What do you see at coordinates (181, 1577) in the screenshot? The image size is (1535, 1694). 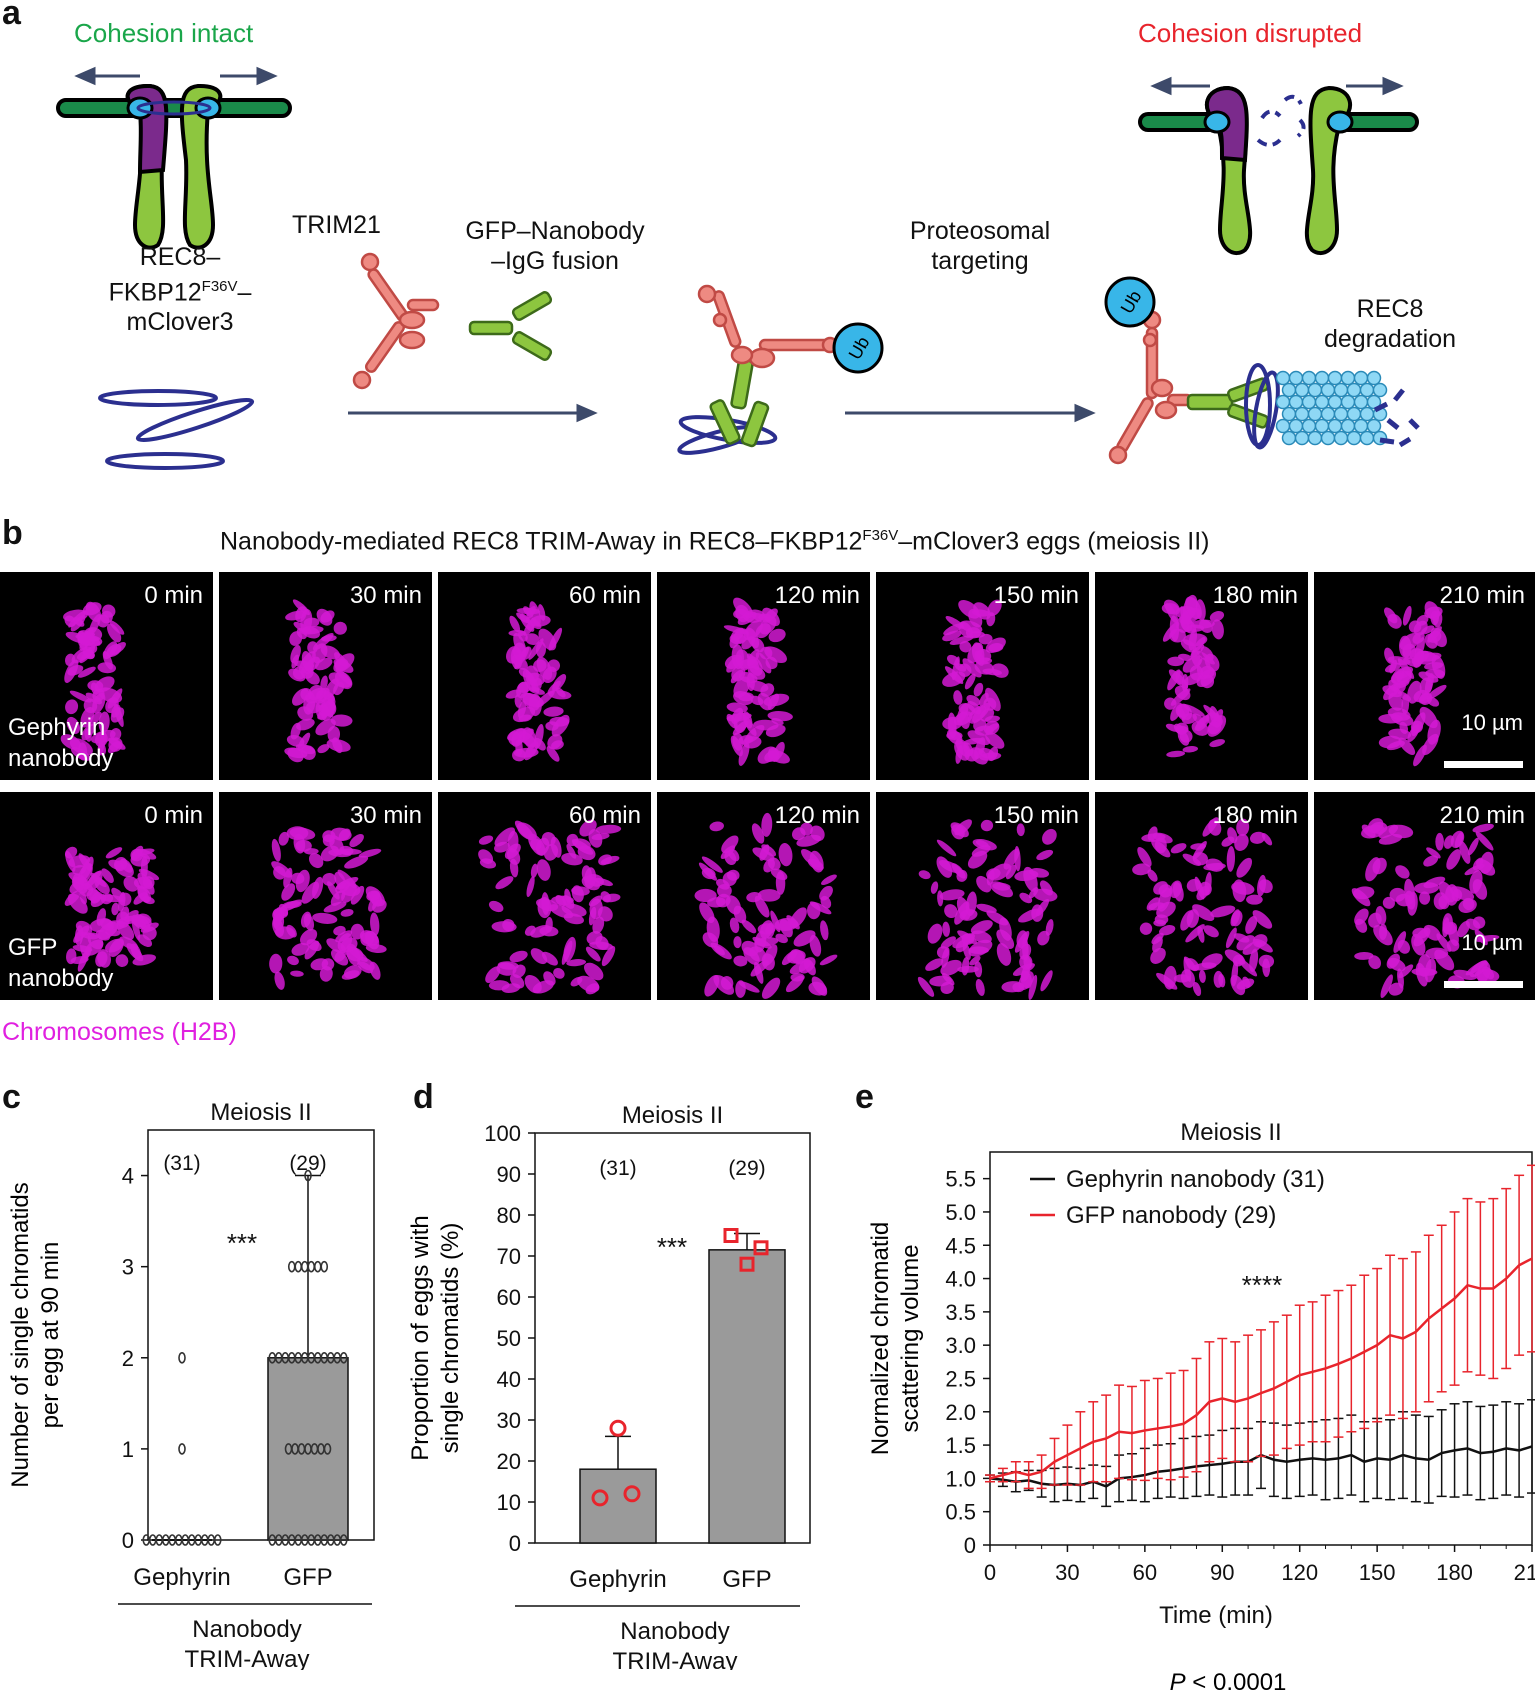 I see `x-category-label: Gephyrin` at bounding box center [181, 1577].